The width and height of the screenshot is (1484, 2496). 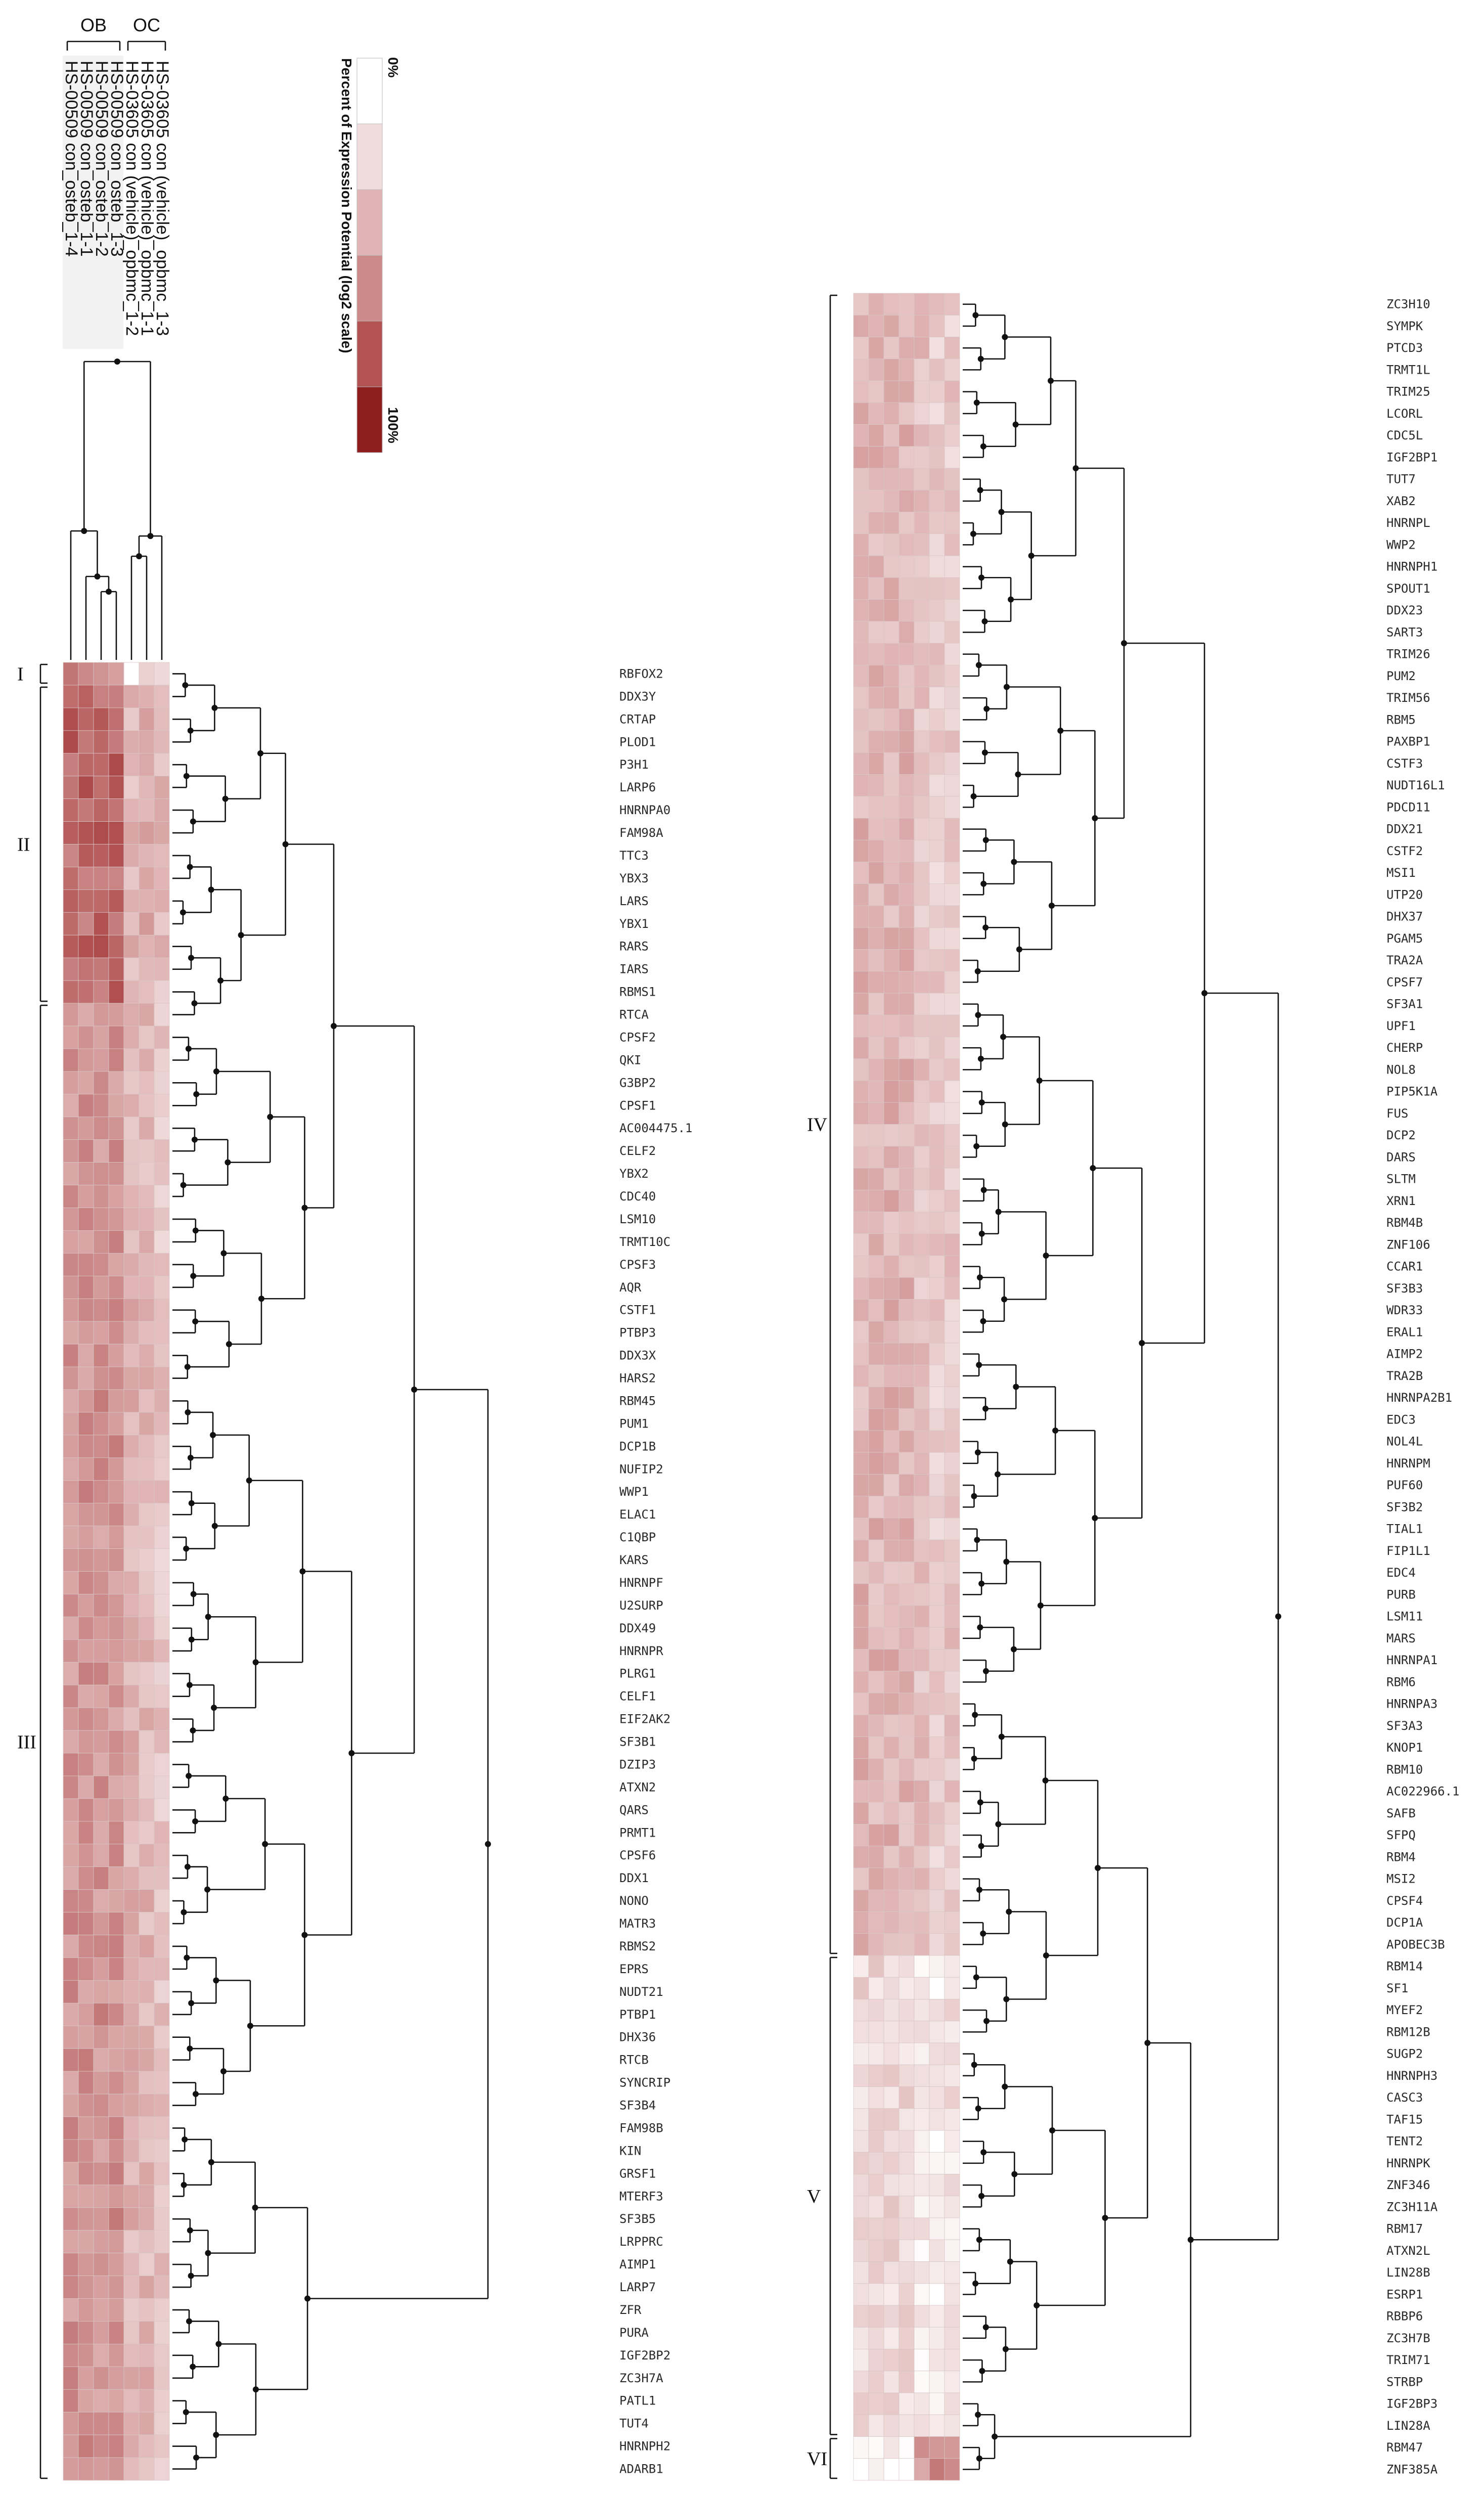 What do you see at coordinates (1401, 1157) in the screenshot?
I see `gene-label: DARS` at bounding box center [1401, 1157].